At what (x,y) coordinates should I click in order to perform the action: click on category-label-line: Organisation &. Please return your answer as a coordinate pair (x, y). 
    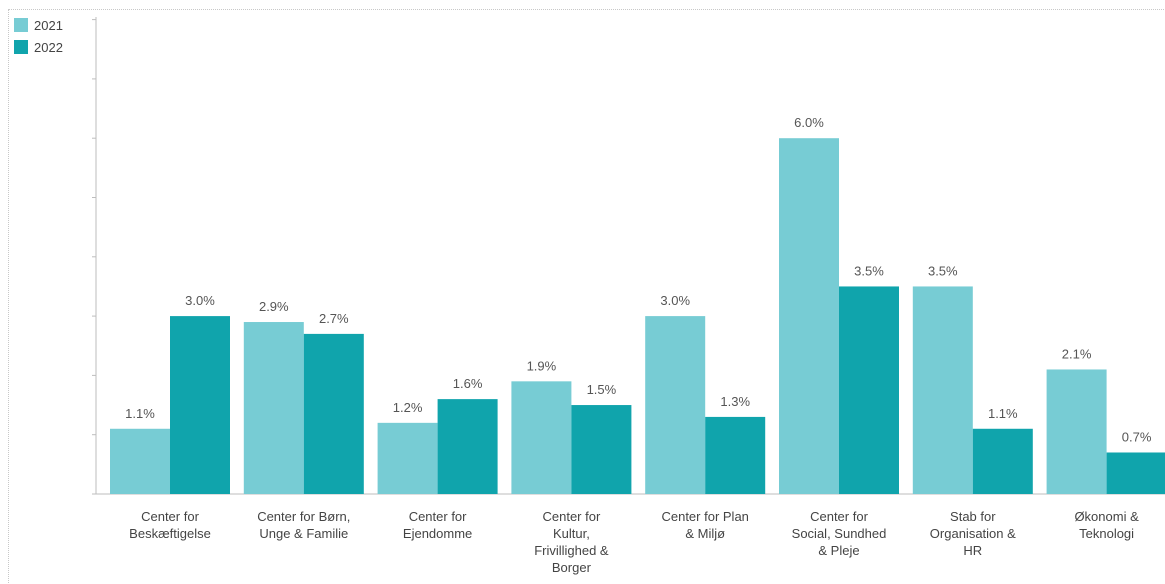
    Looking at the image, I should click on (973, 533).